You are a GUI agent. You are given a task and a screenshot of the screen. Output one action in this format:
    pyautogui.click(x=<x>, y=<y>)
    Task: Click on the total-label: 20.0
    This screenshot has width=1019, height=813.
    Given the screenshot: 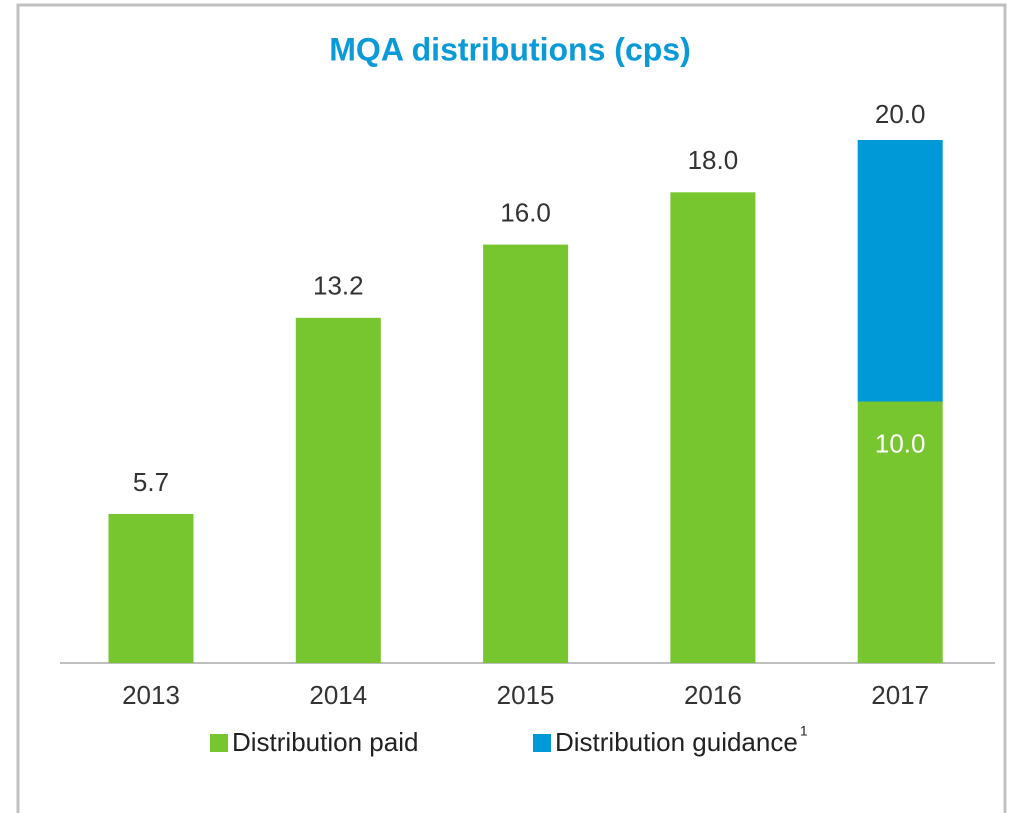 What is the action you would take?
    pyautogui.click(x=900, y=114)
    